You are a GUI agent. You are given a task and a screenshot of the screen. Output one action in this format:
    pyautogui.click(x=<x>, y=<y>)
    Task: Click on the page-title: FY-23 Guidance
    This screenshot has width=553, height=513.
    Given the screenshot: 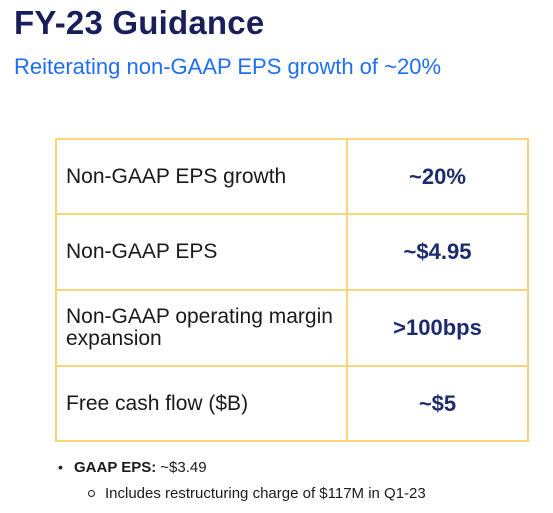 What is the action you would take?
    pyautogui.click(x=139, y=22)
    